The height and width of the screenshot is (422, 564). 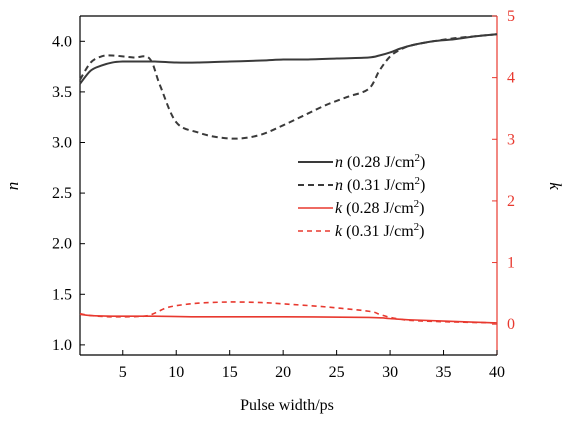 I want to click on y-left-tick-label: 3.0, so click(x=62, y=142).